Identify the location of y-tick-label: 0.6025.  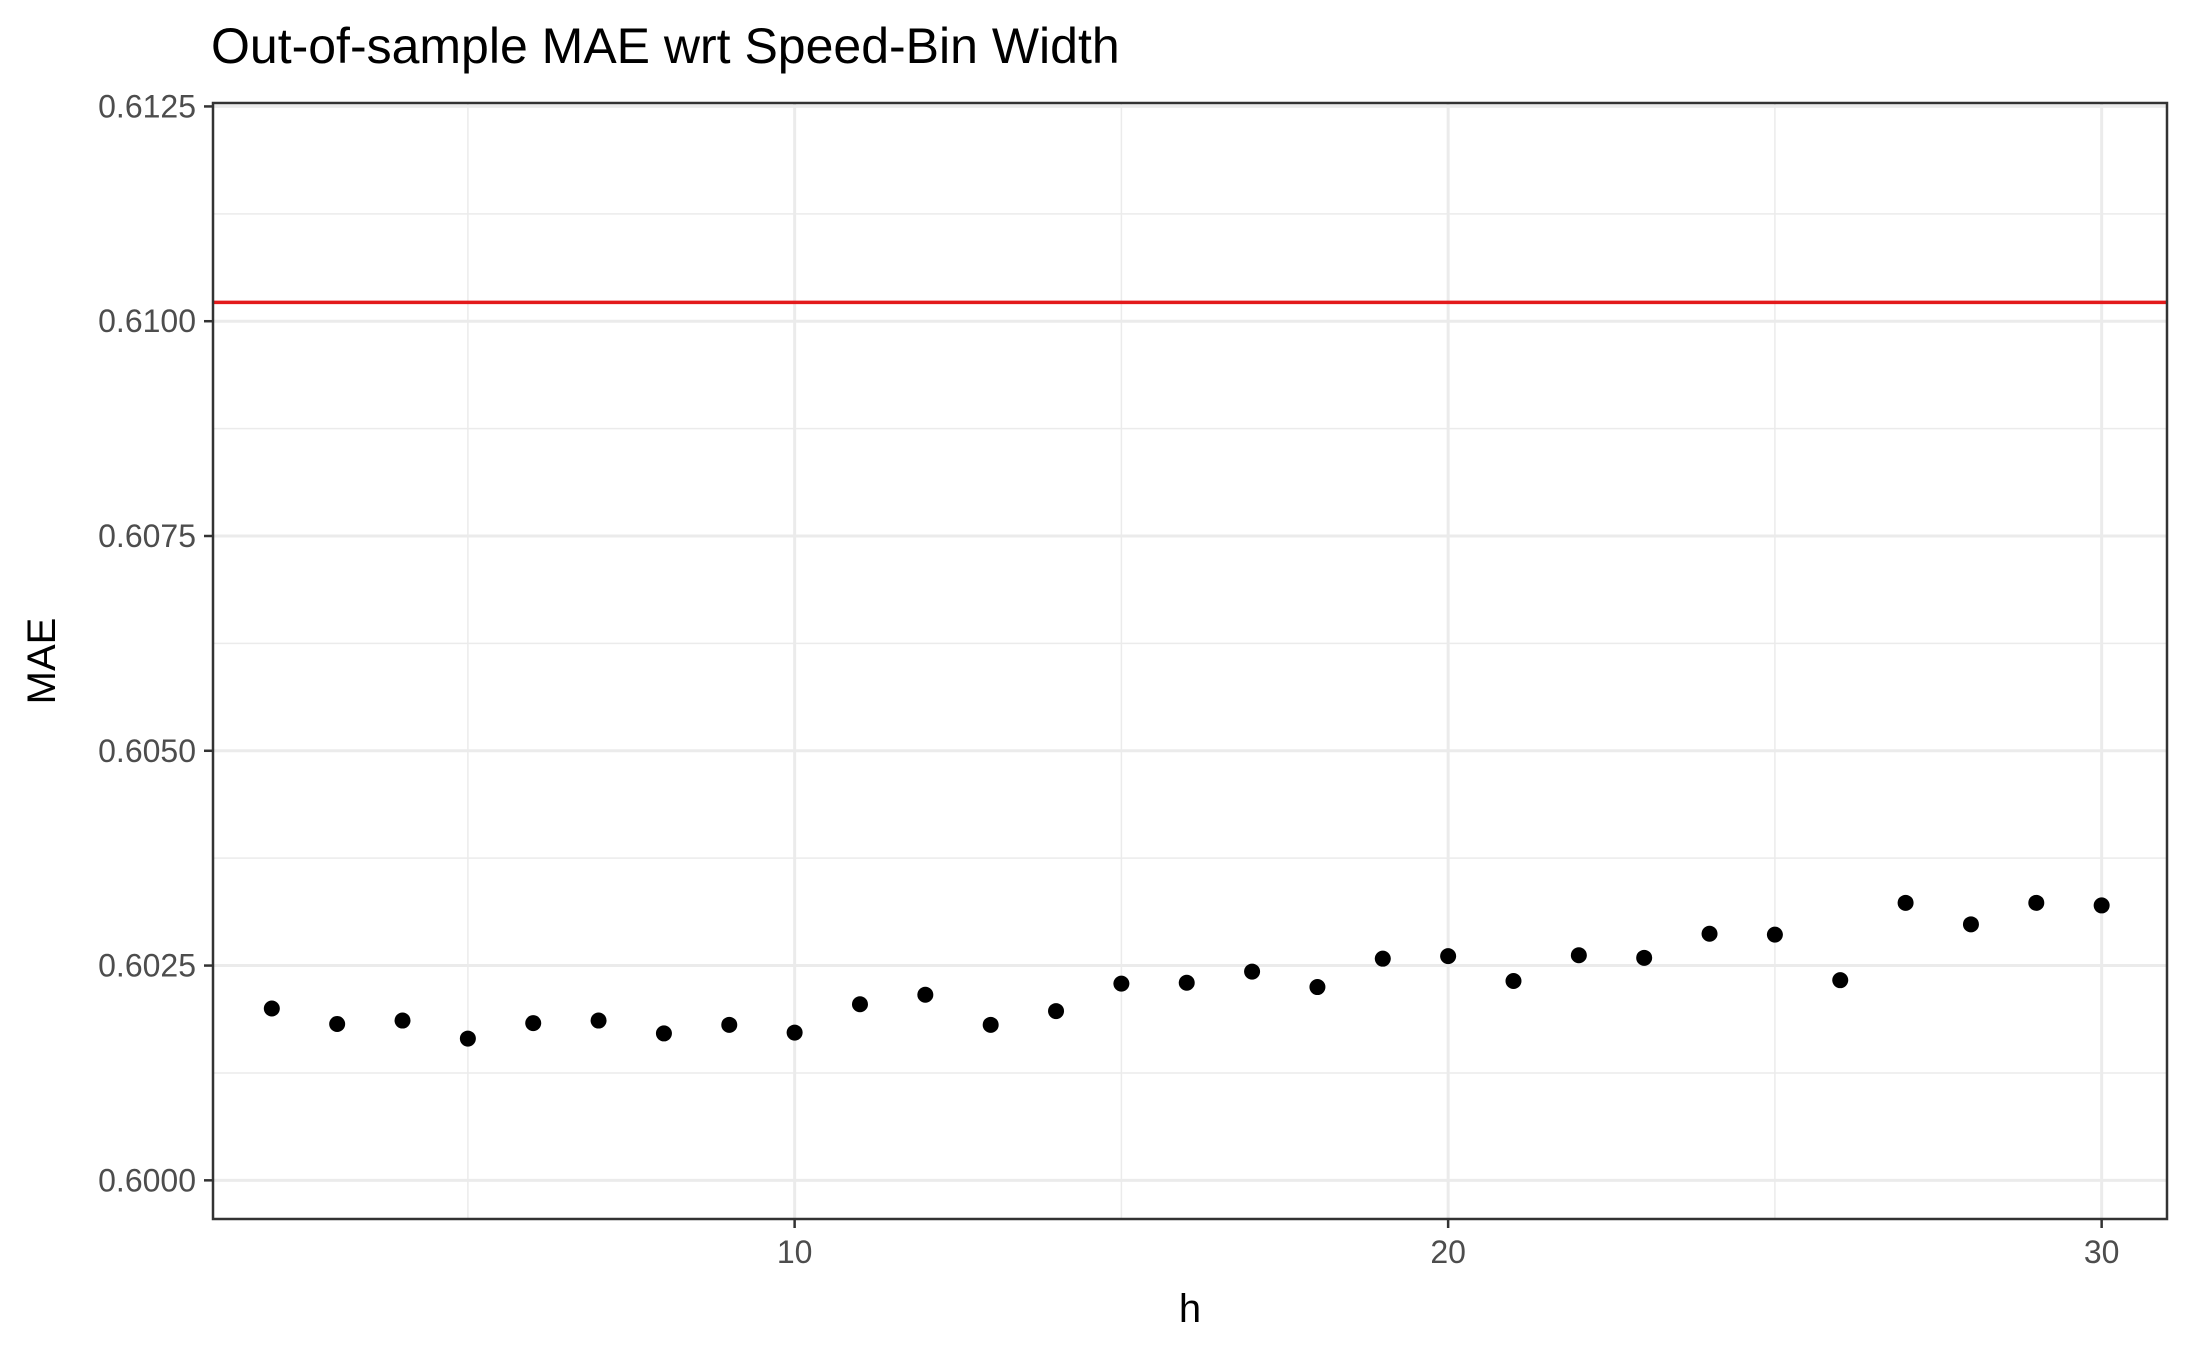
(147, 966).